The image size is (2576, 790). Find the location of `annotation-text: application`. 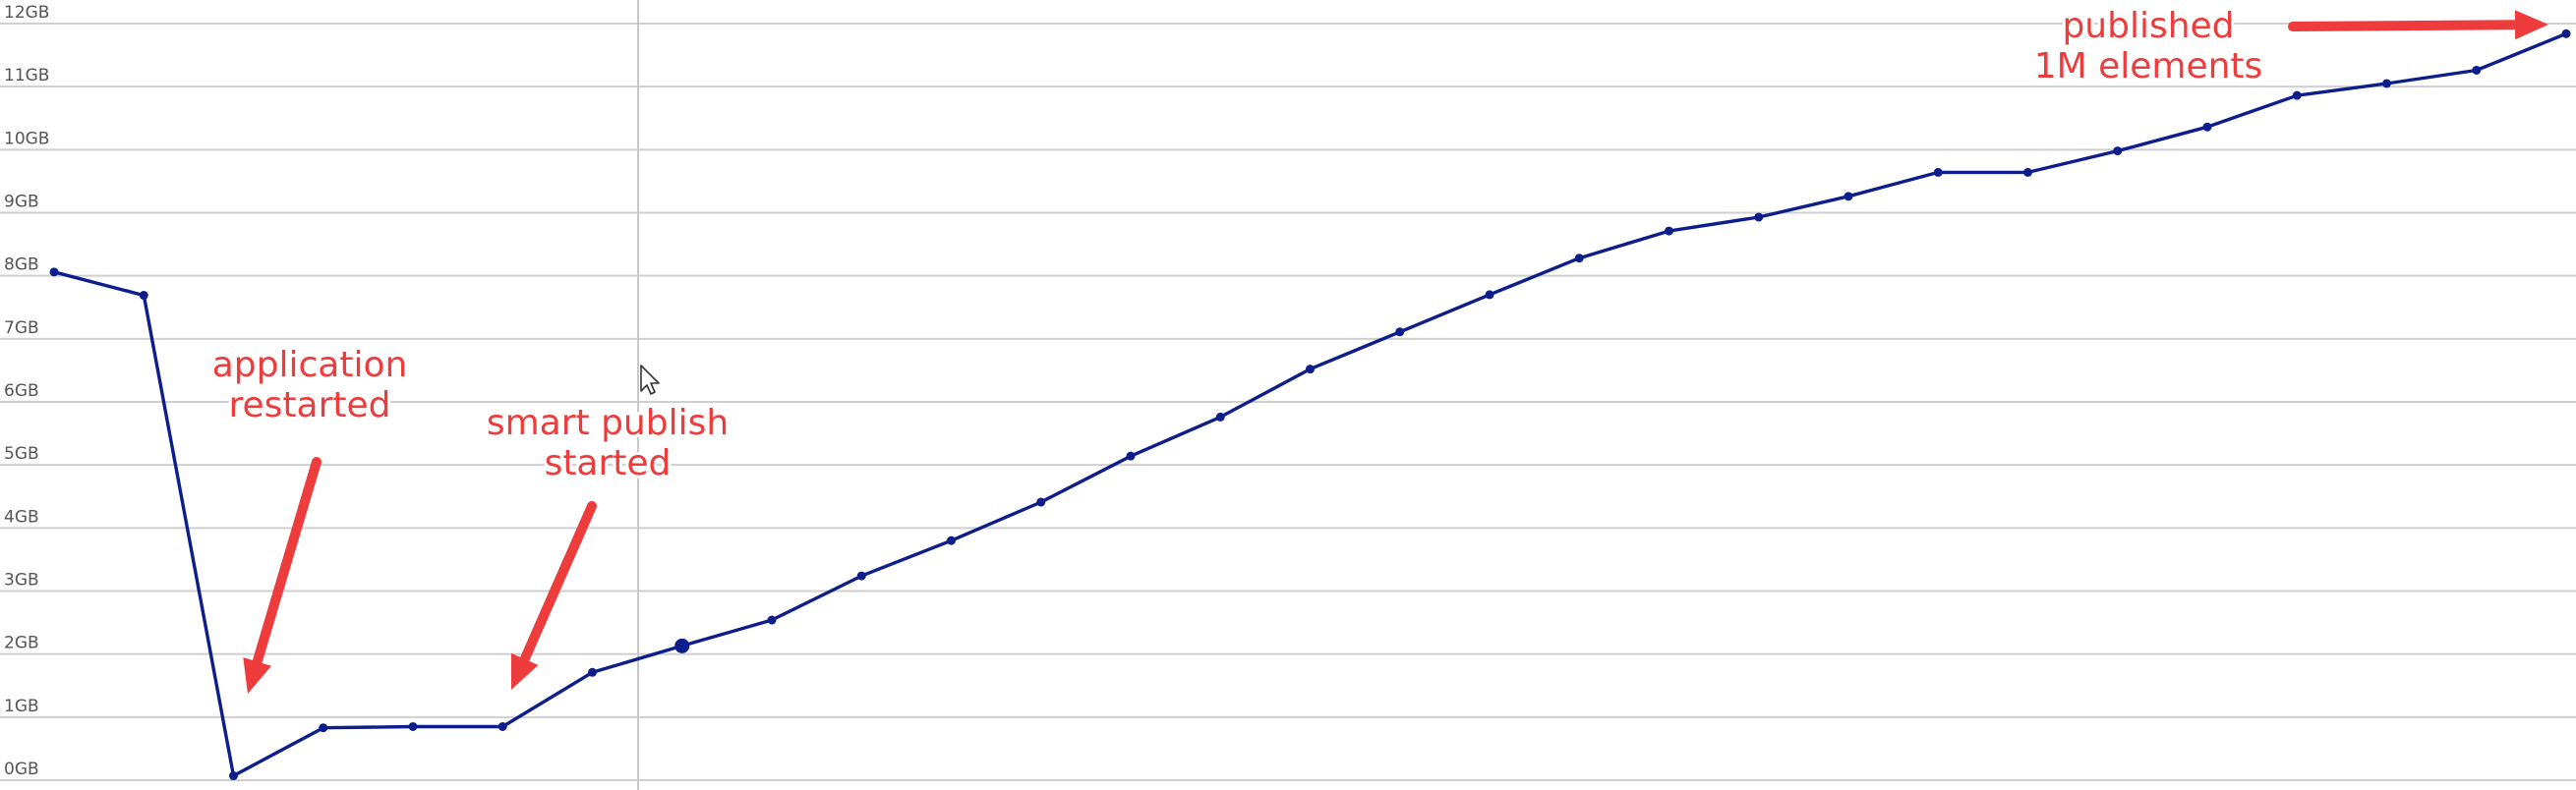

annotation-text: application is located at coordinates (310, 365).